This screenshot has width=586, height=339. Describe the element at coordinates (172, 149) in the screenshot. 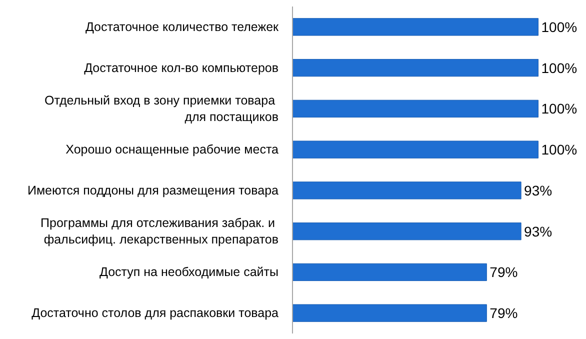

I see `y-tick-label: Хорошо оснащенные рабочие места` at that location.